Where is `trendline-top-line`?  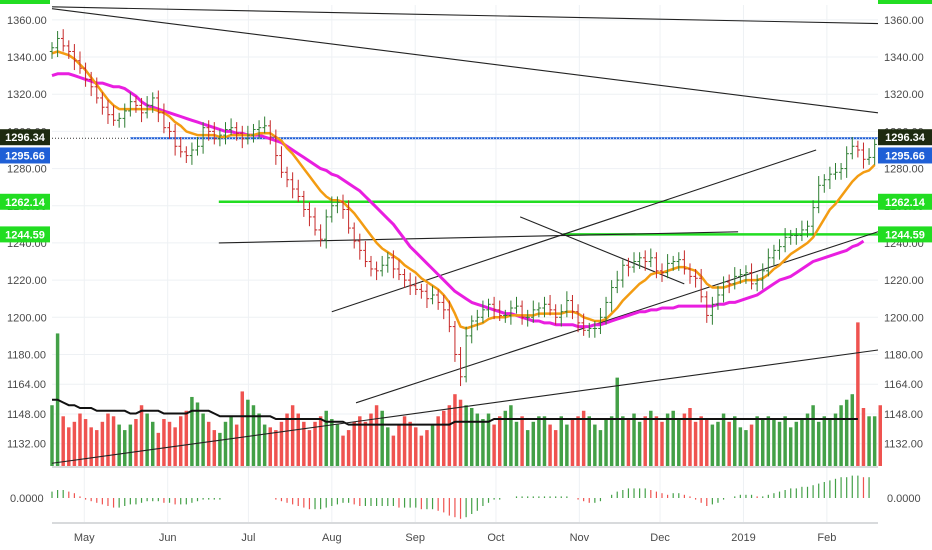
trendline-top-line is located at coordinates (465, 15).